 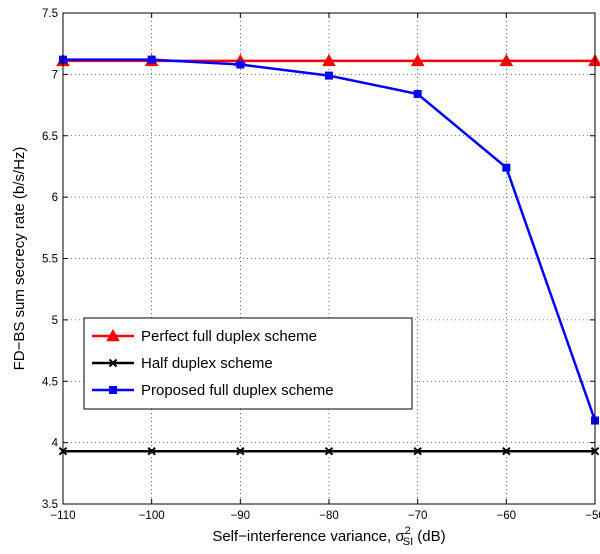 I want to click on legend-label: Proposed full duplex scheme, so click(x=237, y=390).